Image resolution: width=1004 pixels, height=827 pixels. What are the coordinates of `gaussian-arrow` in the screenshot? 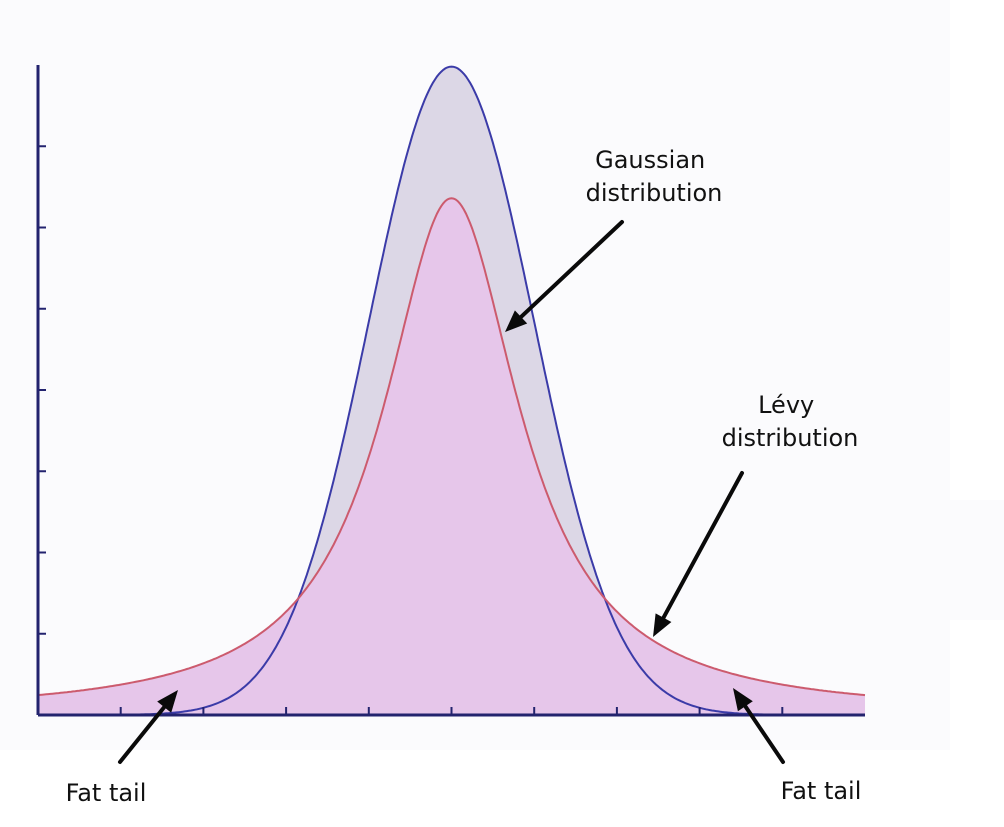 It's located at (564, 276).